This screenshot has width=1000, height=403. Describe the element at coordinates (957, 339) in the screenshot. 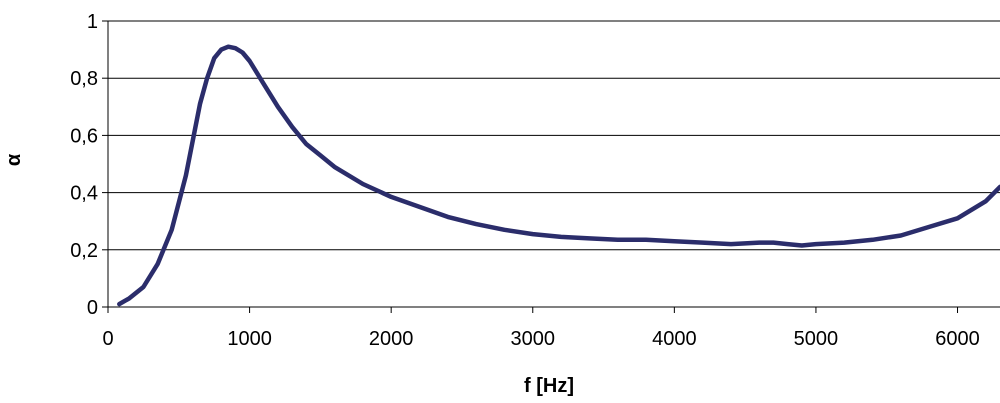

I see `x-tick-label: 6000` at that location.